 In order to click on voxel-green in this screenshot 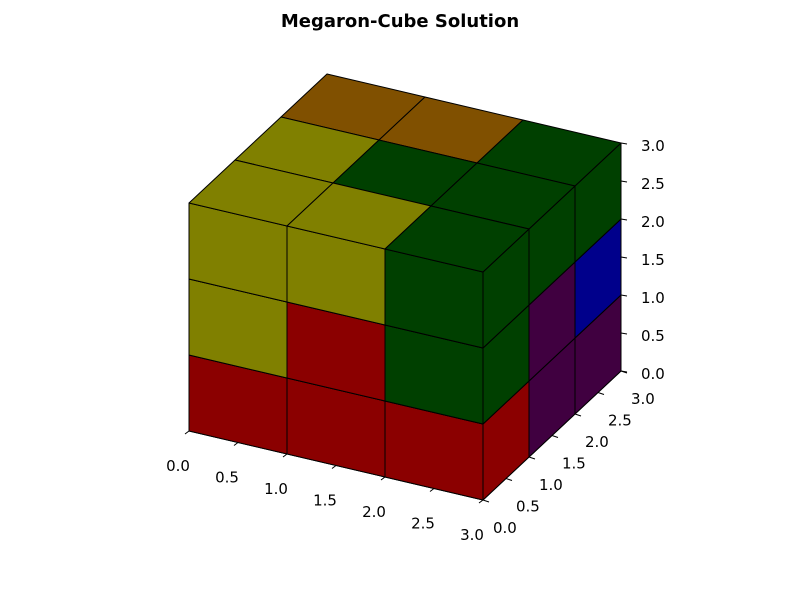, I will do `click(457, 277)`.